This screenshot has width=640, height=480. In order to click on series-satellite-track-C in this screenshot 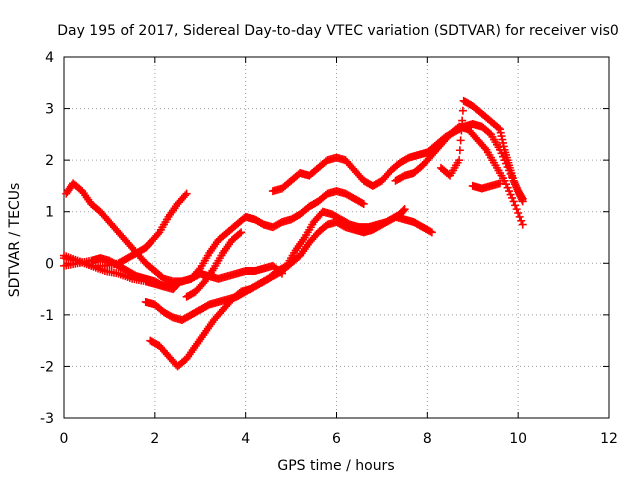, I will do `click(214, 239)`.